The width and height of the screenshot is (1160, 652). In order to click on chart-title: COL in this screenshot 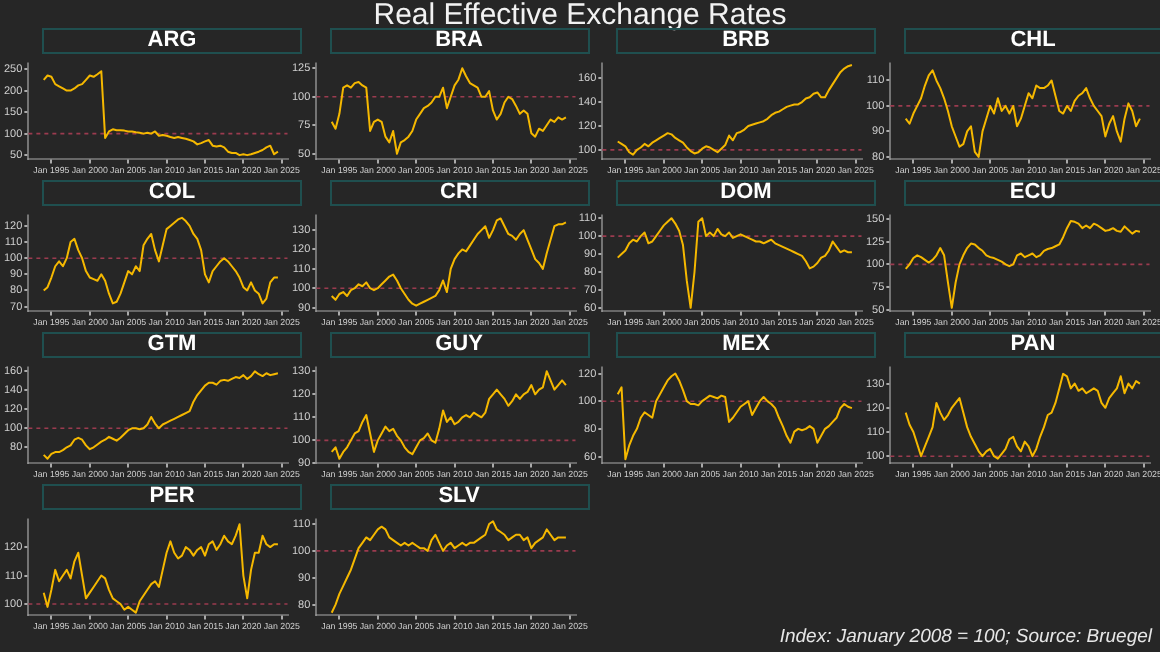, I will do `click(172, 193)`.